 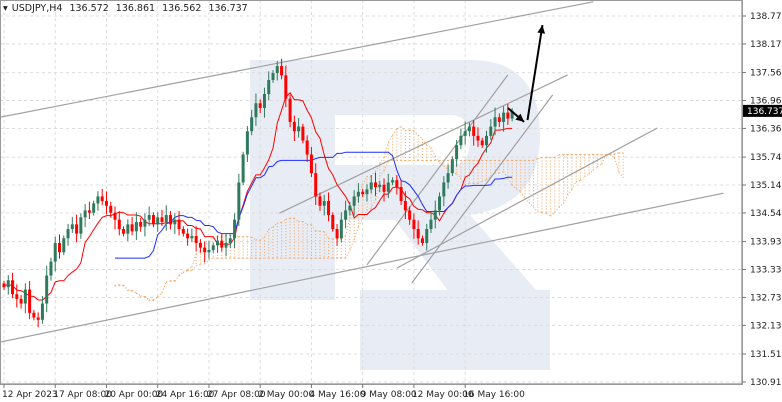 What do you see at coordinates (314, 205) in the screenshot?
I see `kijun-sen-line` at bounding box center [314, 205].